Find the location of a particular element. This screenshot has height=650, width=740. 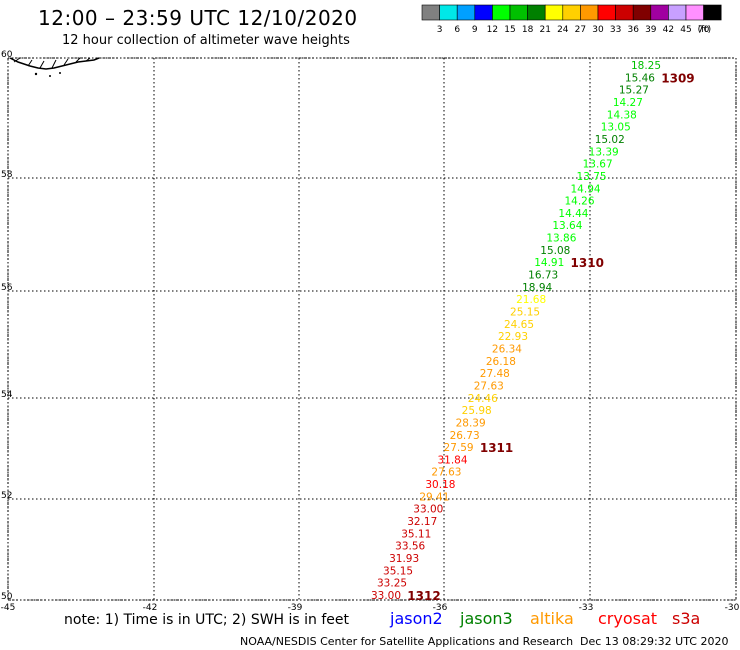

lon-label: -36 is located at coordinates (440, 608).